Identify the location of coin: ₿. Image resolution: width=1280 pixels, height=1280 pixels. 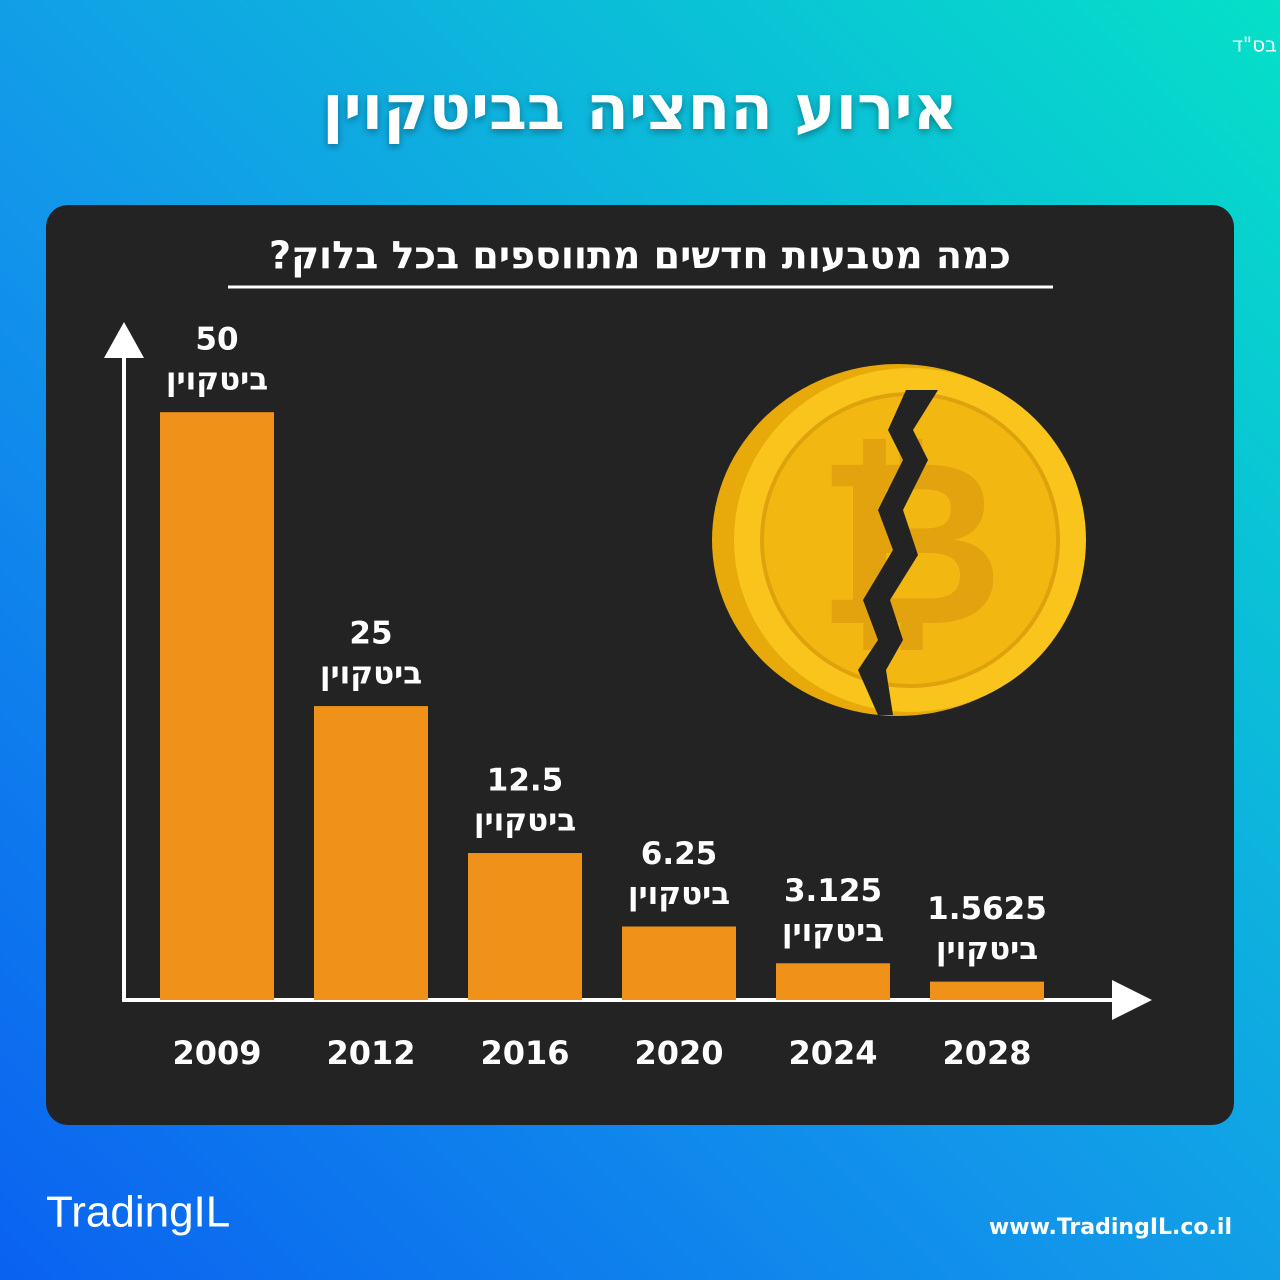
(899, 540).